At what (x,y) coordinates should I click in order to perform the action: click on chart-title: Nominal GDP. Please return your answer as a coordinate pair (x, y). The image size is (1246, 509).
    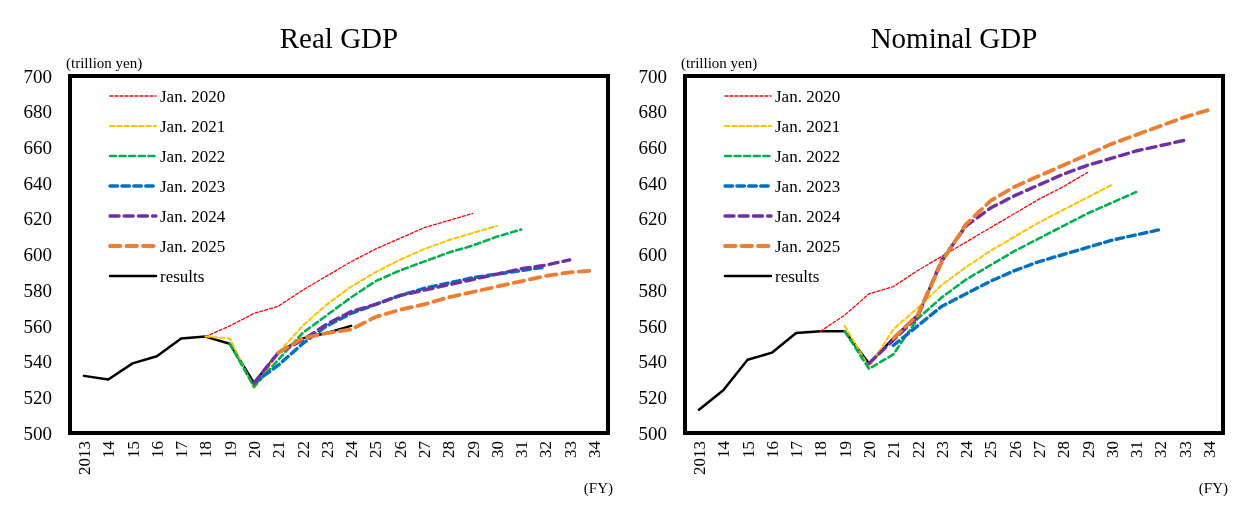
    Looking at the image, I should click on (954, 38).